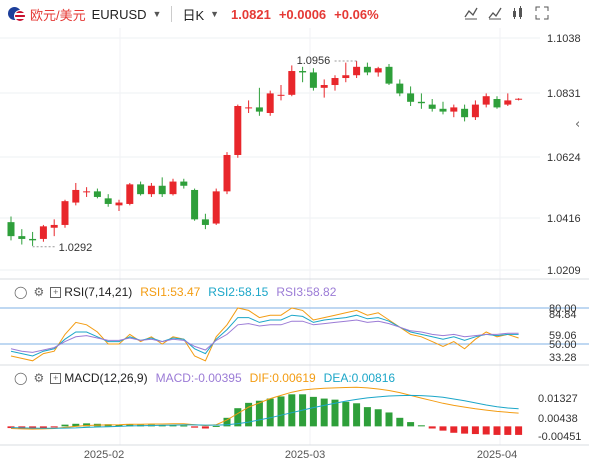 The height and width of the screenshot is (466, 589). What do you see at coordinates (172, 14) in the screenshot?
I see `toolbar-divider` at bounding box center [172, 14].